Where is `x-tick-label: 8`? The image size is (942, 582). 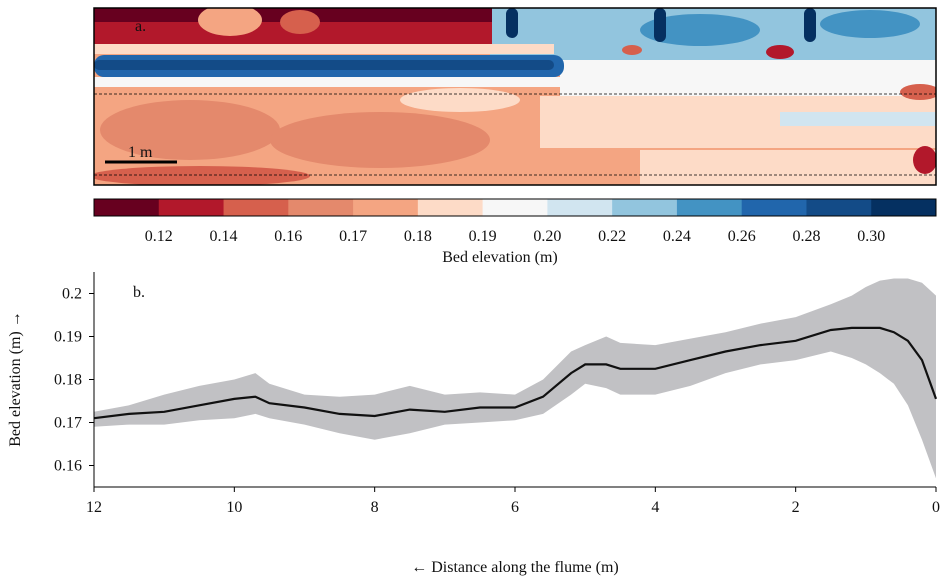
x-tick-label: 8 is located at coordinates (375, 507).